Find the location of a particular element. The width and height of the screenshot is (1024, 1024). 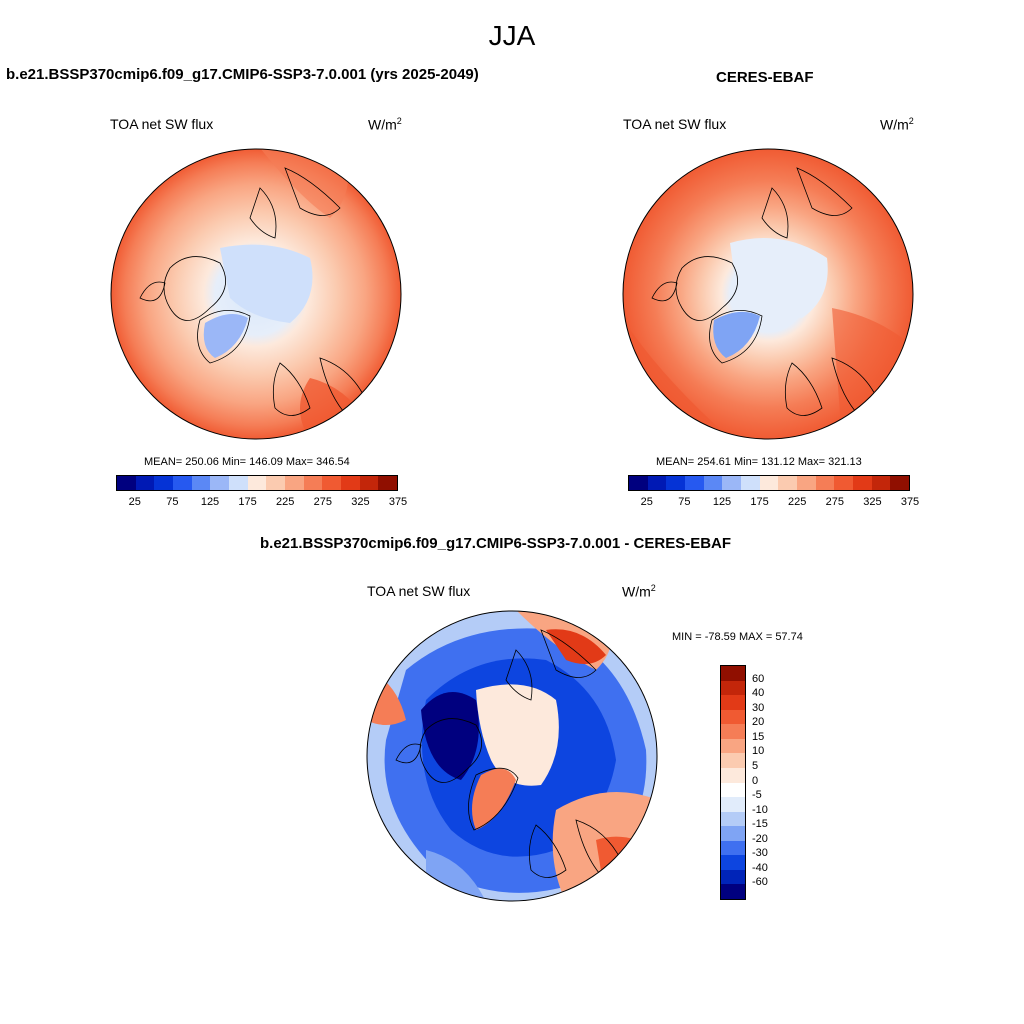

panel-2-colorbar-tick-label: 225 is located at coordinates (797, 502).